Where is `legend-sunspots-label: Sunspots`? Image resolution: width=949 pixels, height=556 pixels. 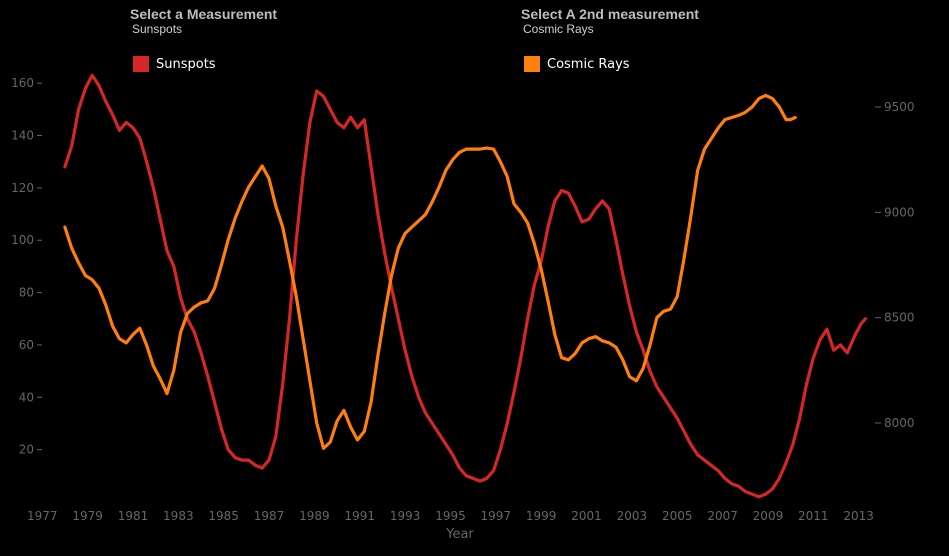
legend-sunspots-label: Sunspots is located at coordinates (186, 64).